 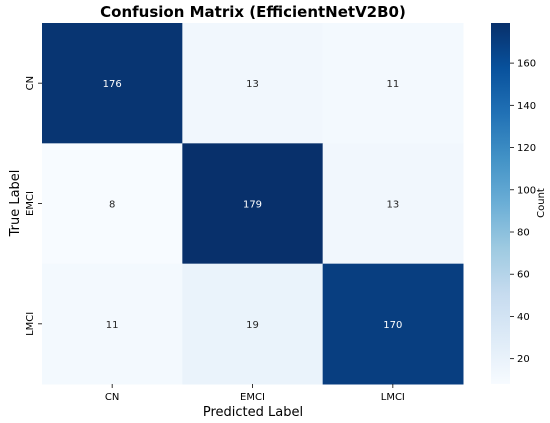 I want to click on x-axis-ticks: CN EMCI LMCI, so click(x=255, y=393).